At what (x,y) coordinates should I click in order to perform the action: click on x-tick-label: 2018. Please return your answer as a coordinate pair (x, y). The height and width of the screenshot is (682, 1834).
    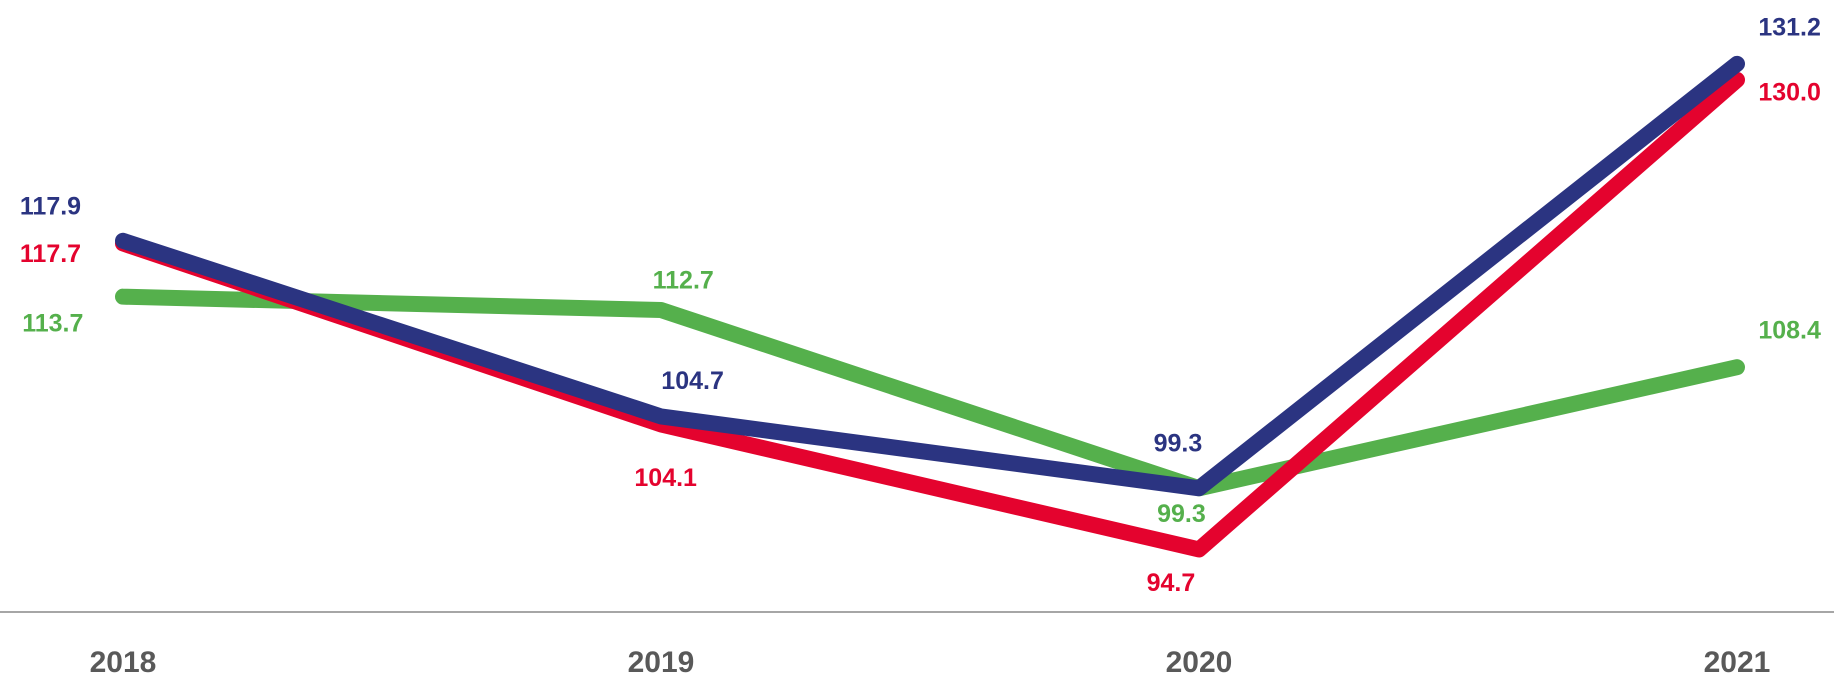
    Looking at the image, I should click on (123, 662).